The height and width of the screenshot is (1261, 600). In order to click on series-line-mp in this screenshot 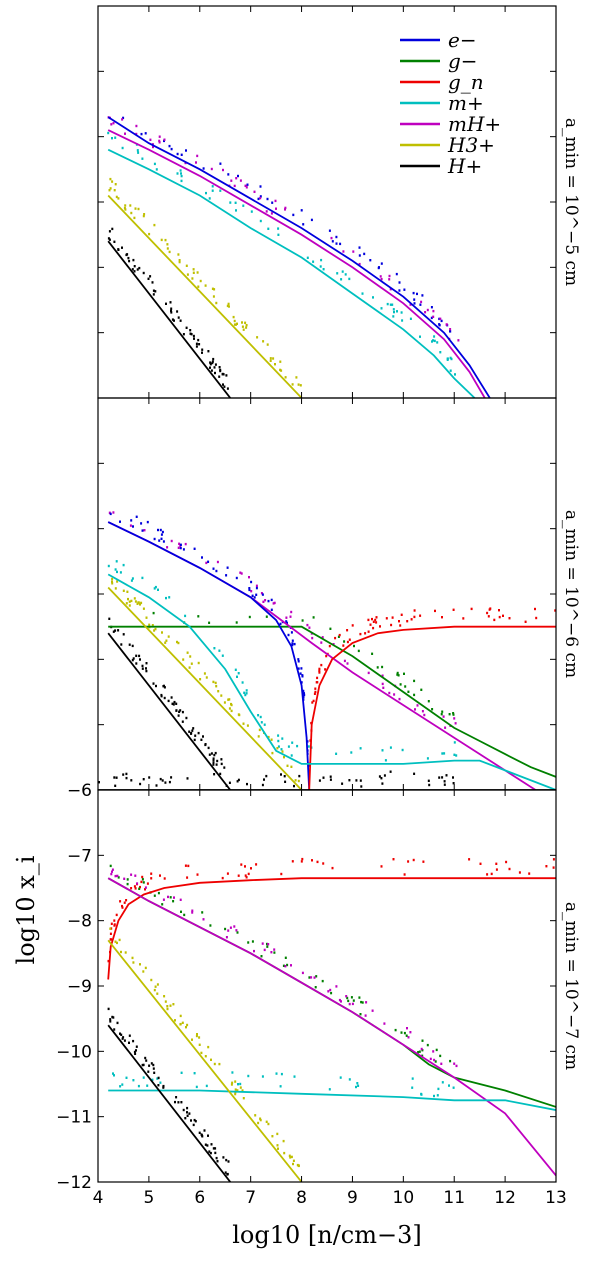, I will do `click(291, 273)`.